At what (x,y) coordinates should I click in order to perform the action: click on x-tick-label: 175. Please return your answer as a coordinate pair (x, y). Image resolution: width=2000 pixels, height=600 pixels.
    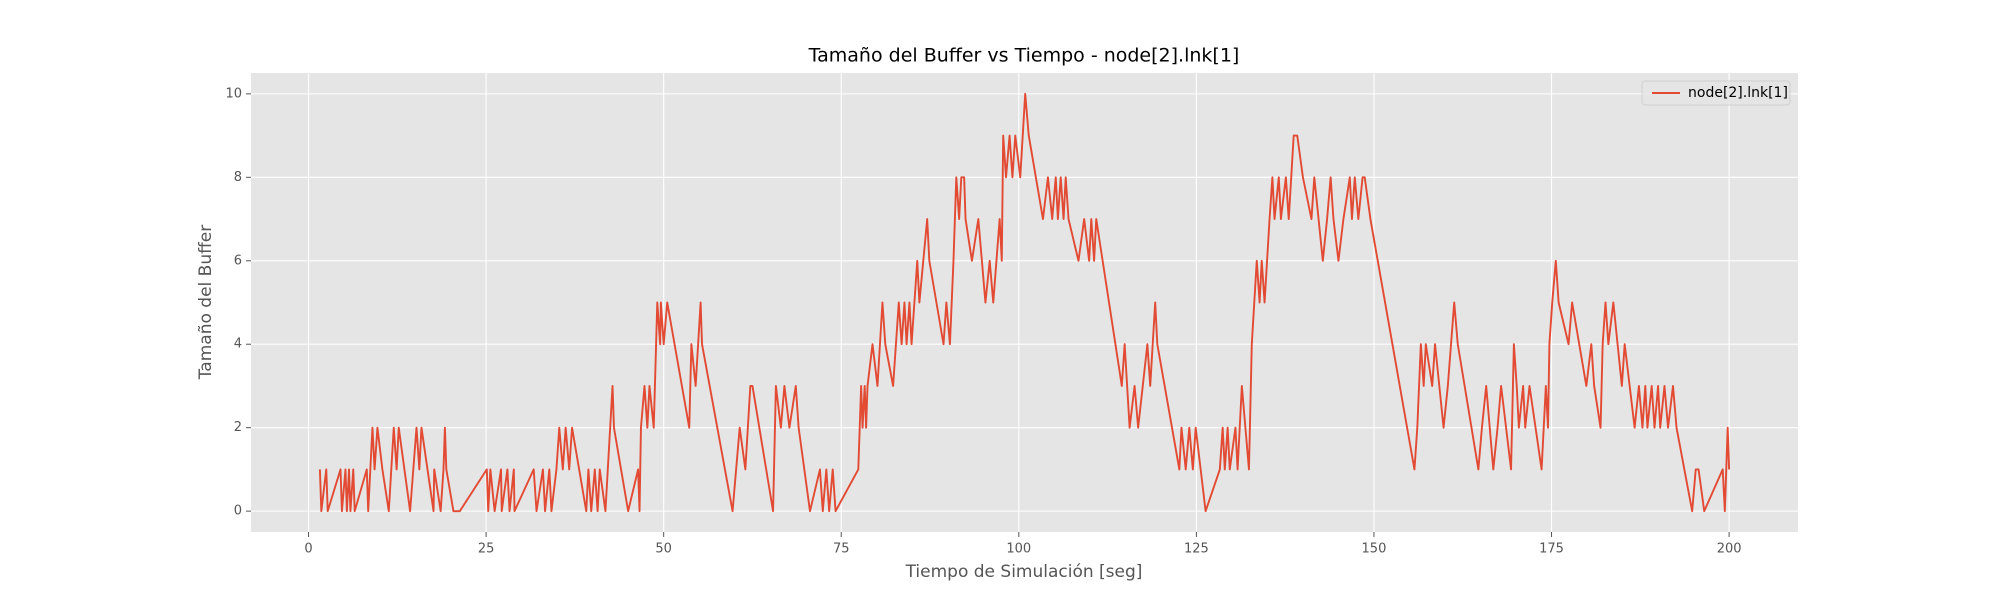
    Looking at the image, I should click on (1551, 549).